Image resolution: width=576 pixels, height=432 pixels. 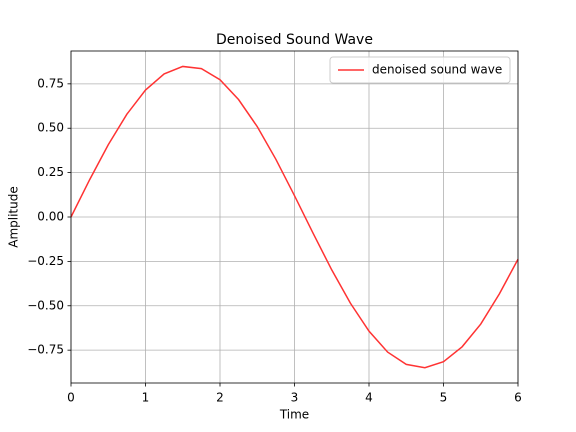 What do you see at coordinates (369, 398) in the screenshot?
I see `x-tick-label: 4` at bounding box center [369, 398].